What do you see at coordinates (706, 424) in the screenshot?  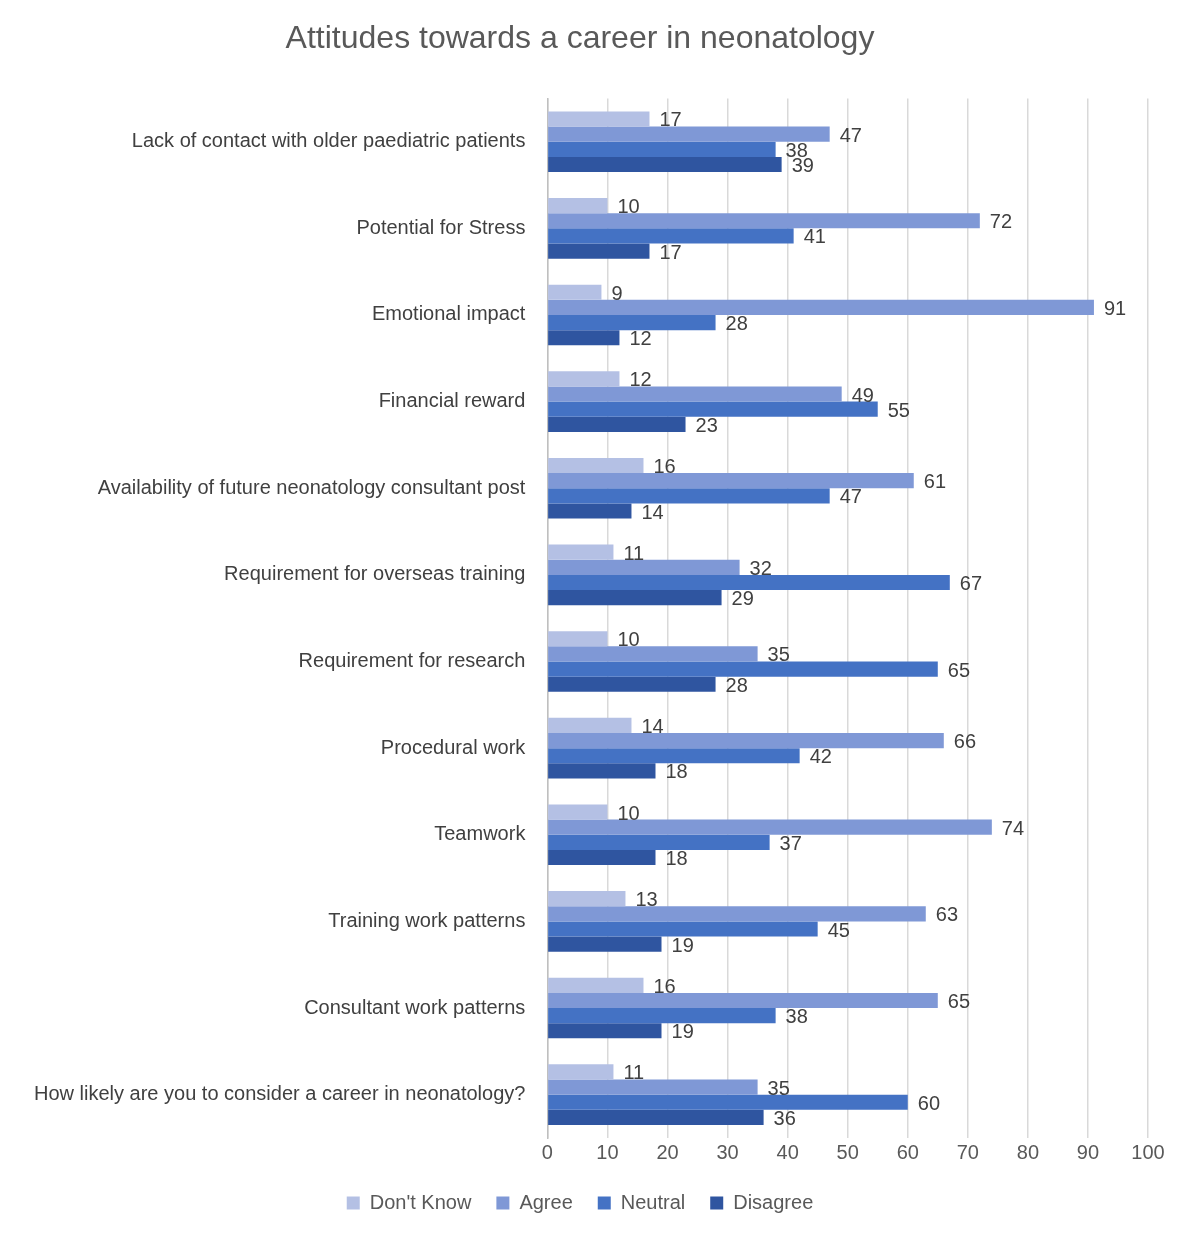 I see `data-label: 23` at bounding box center [706, 424].